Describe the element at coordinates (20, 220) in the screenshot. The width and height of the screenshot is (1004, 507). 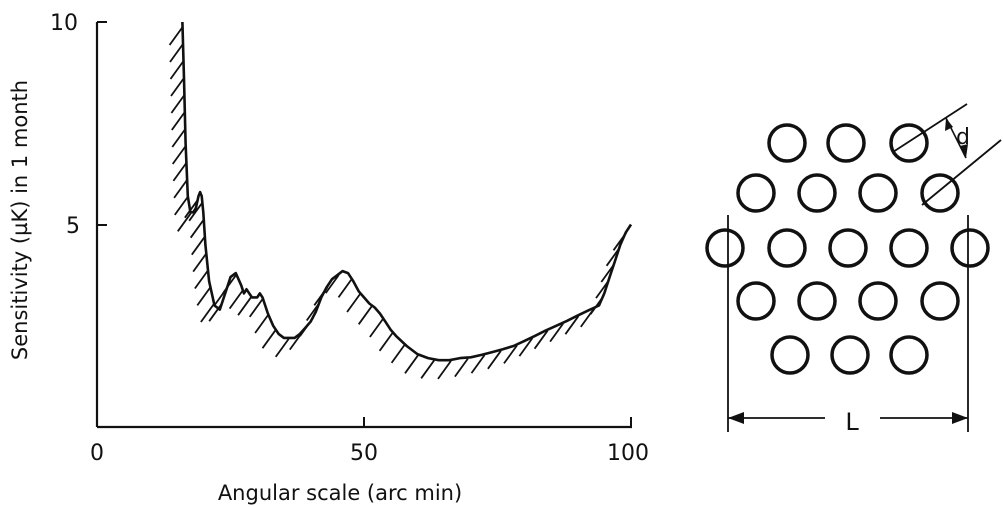
I see `y-axis-title: Sensitivity (µK) in 1 month` at that location.